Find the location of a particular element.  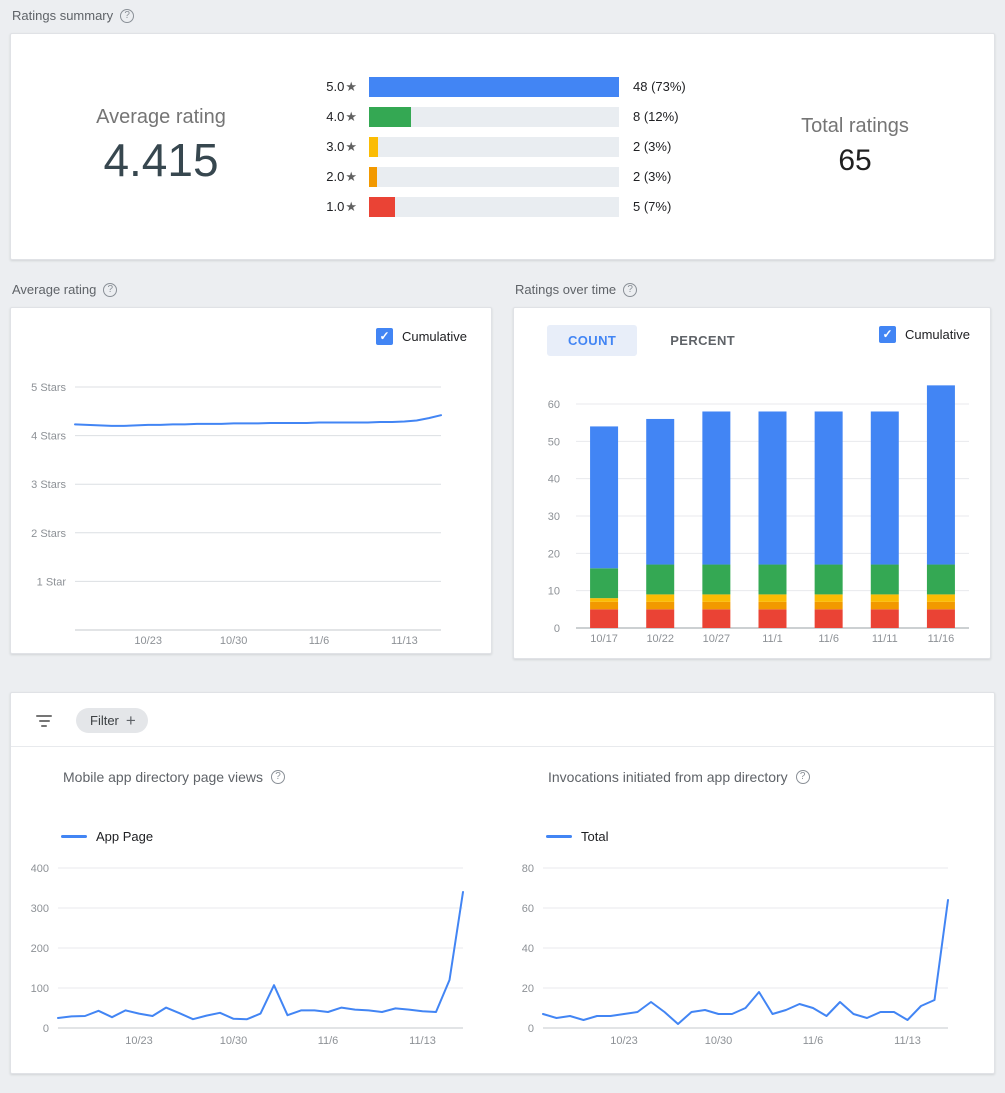

plus-icon: + is located at coordinates (130, 720).